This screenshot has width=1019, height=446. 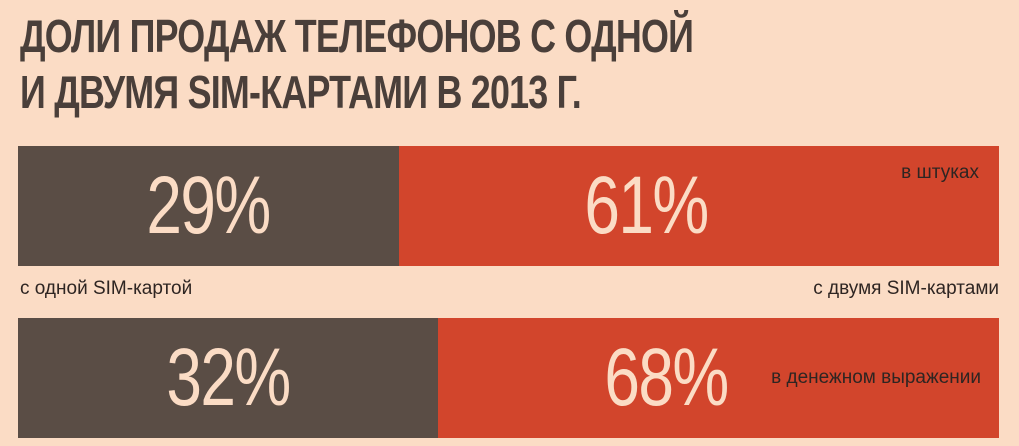 I want to click on bar-segment-dual-sim-money: 68%, so click(x=718, y=378).